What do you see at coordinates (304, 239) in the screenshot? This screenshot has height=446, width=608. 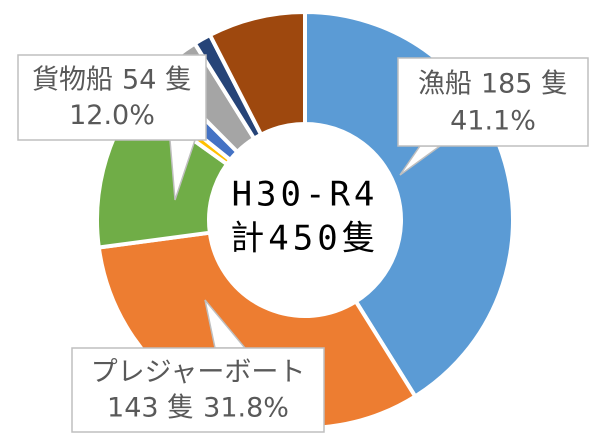 I see `center-label: 計450隻` at bounding box center [304, 239].